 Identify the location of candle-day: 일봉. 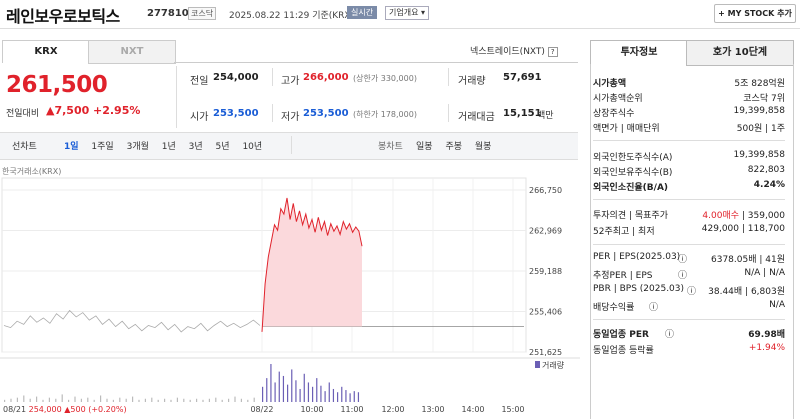
(424, 147).